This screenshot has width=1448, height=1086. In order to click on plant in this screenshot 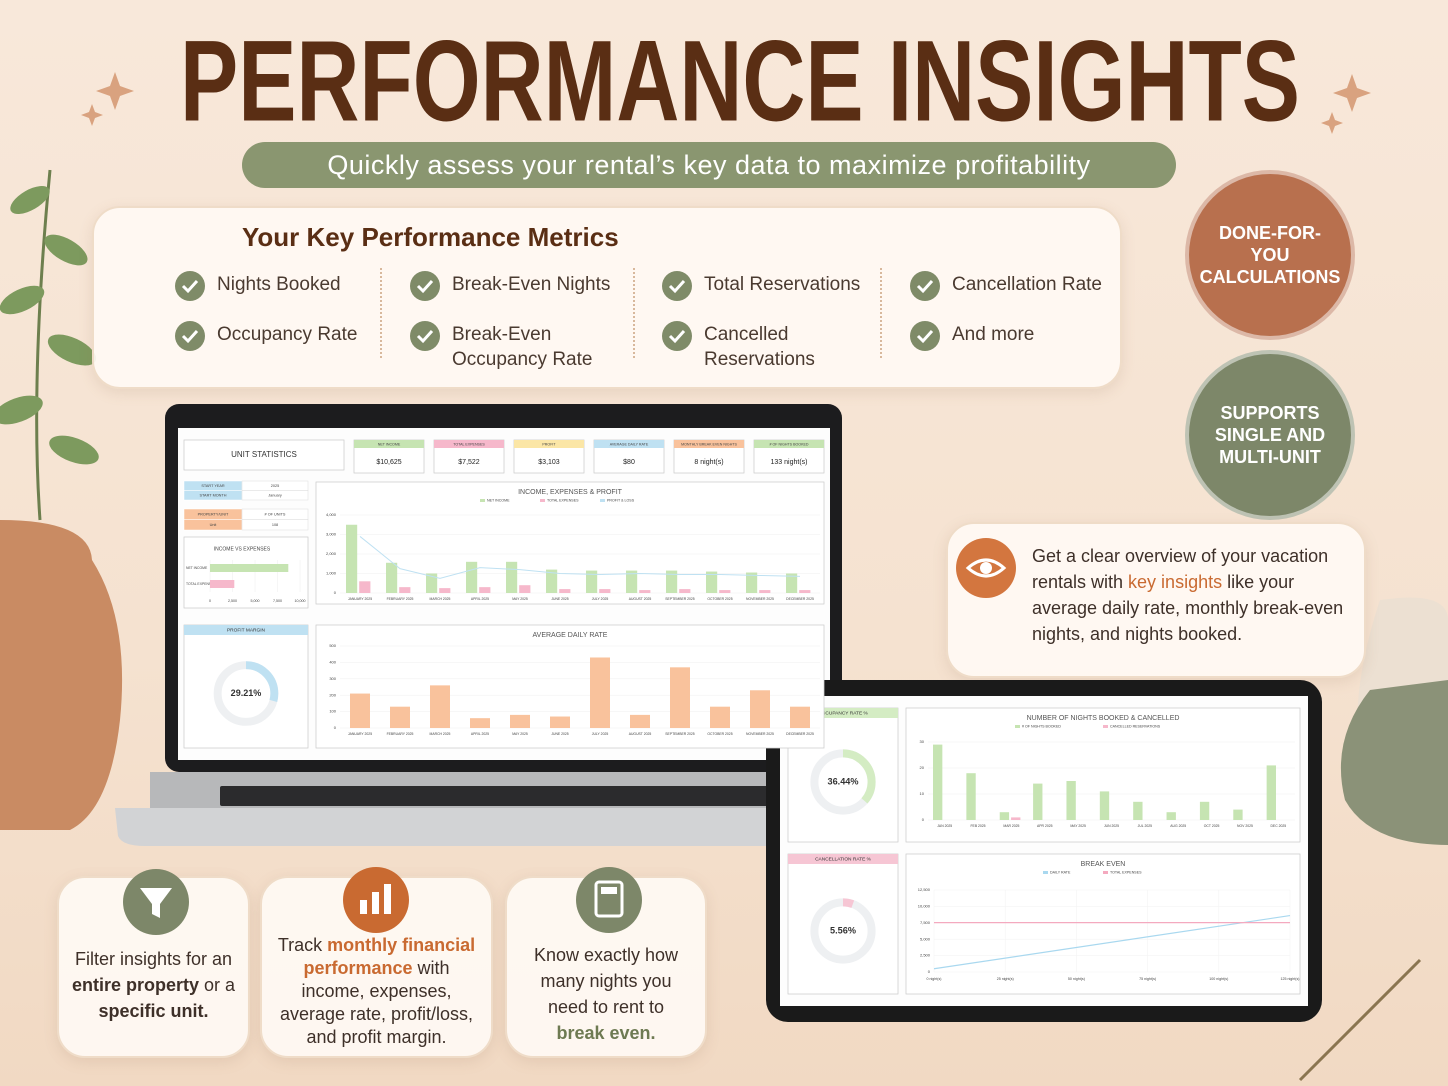, I will do `click(49, 345)`.